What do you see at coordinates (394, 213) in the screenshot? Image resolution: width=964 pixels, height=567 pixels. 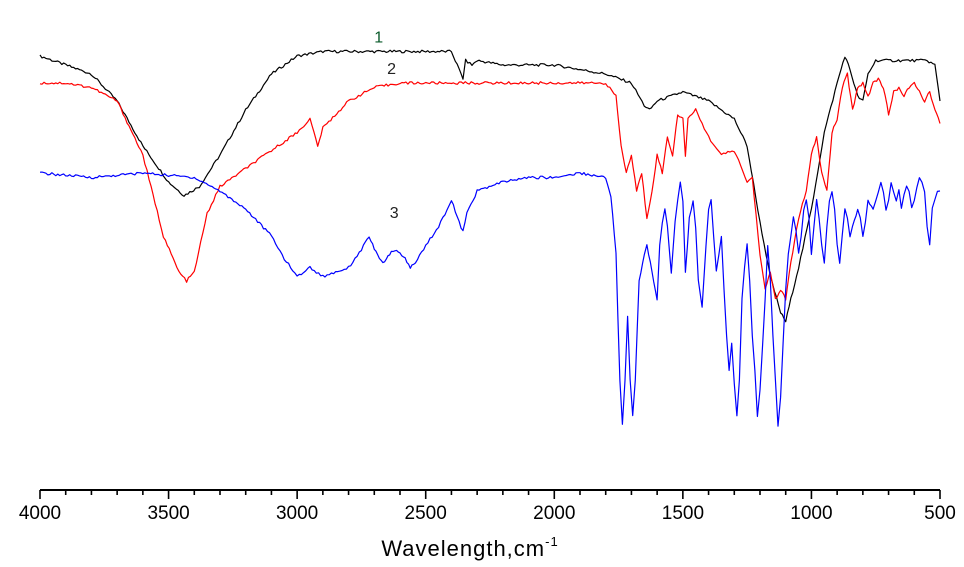 I see `series-label-3: 3` at bounding box center [394, 213].